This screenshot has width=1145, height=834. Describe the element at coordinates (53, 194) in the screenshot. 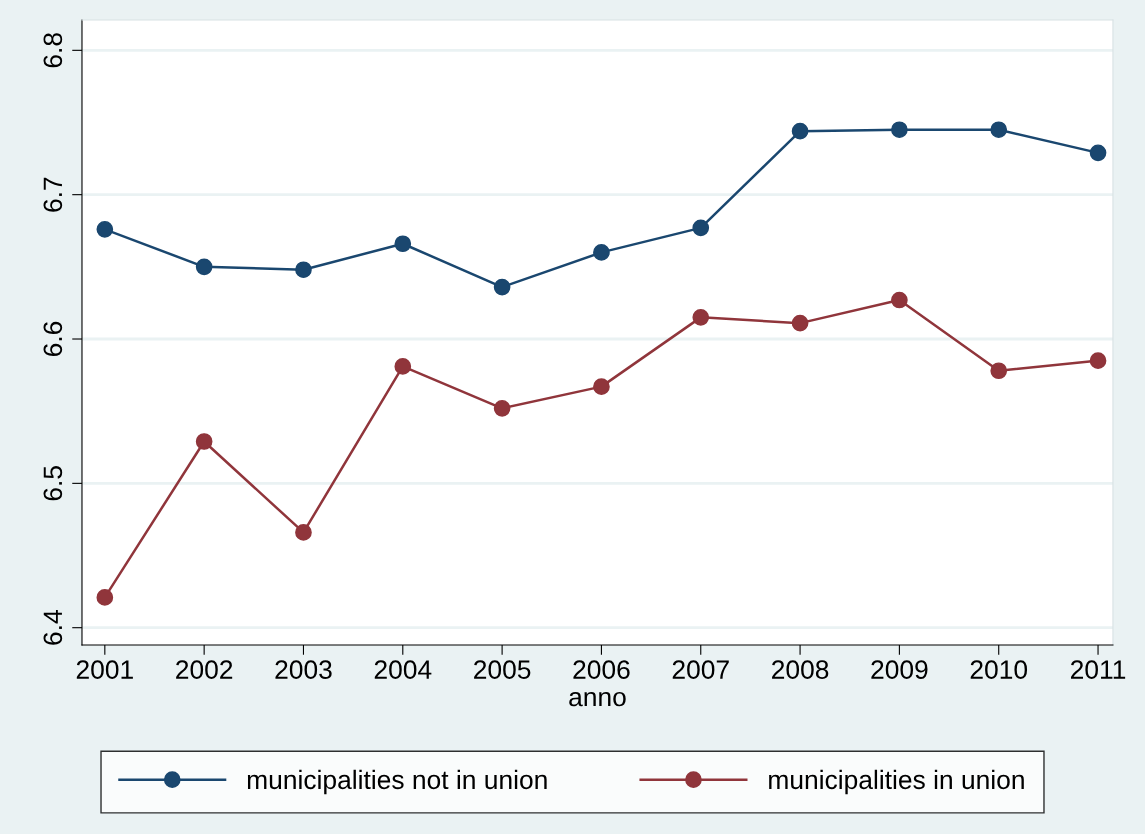

I see `y-tick-label: 6.7` at that location.